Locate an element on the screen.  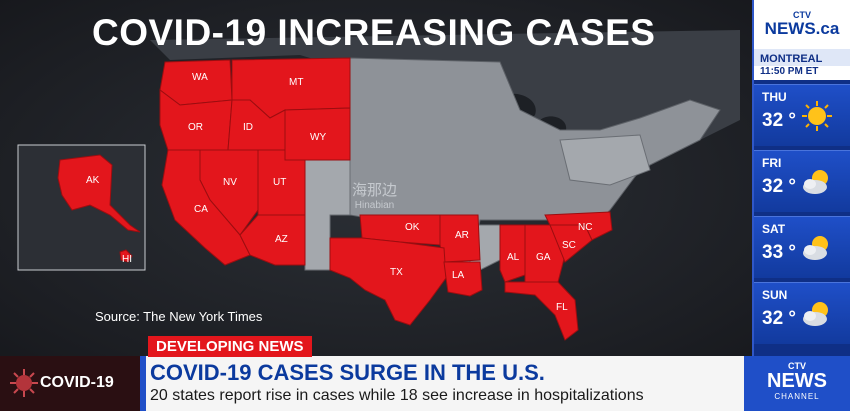
source-credit: Source: The New York Times is located at coordinates (179, 316).